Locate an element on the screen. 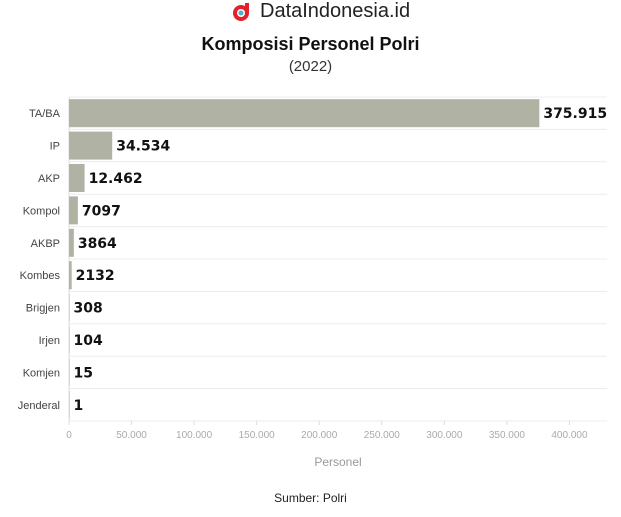 This screenshot has width=621, height=517. x-tick-label: 300.000 is located at coordinates (444, 435).